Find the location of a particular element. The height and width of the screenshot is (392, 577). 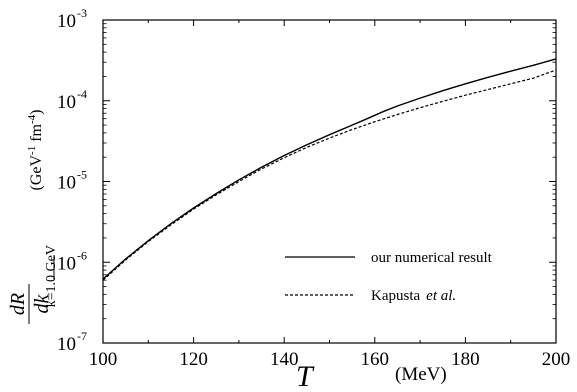

y-label-numerator: dR is located at coordinates (18, 304).